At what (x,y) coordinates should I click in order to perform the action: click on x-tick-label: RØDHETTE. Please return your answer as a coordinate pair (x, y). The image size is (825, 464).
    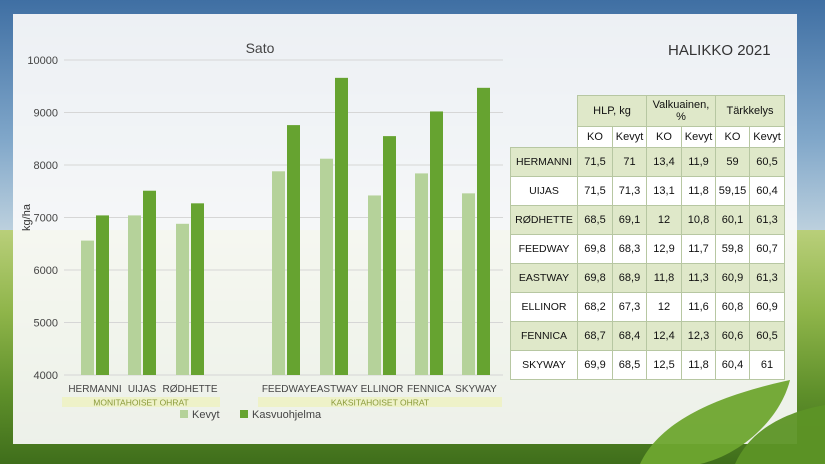
    Looking at the image, I should click on (190, 389).